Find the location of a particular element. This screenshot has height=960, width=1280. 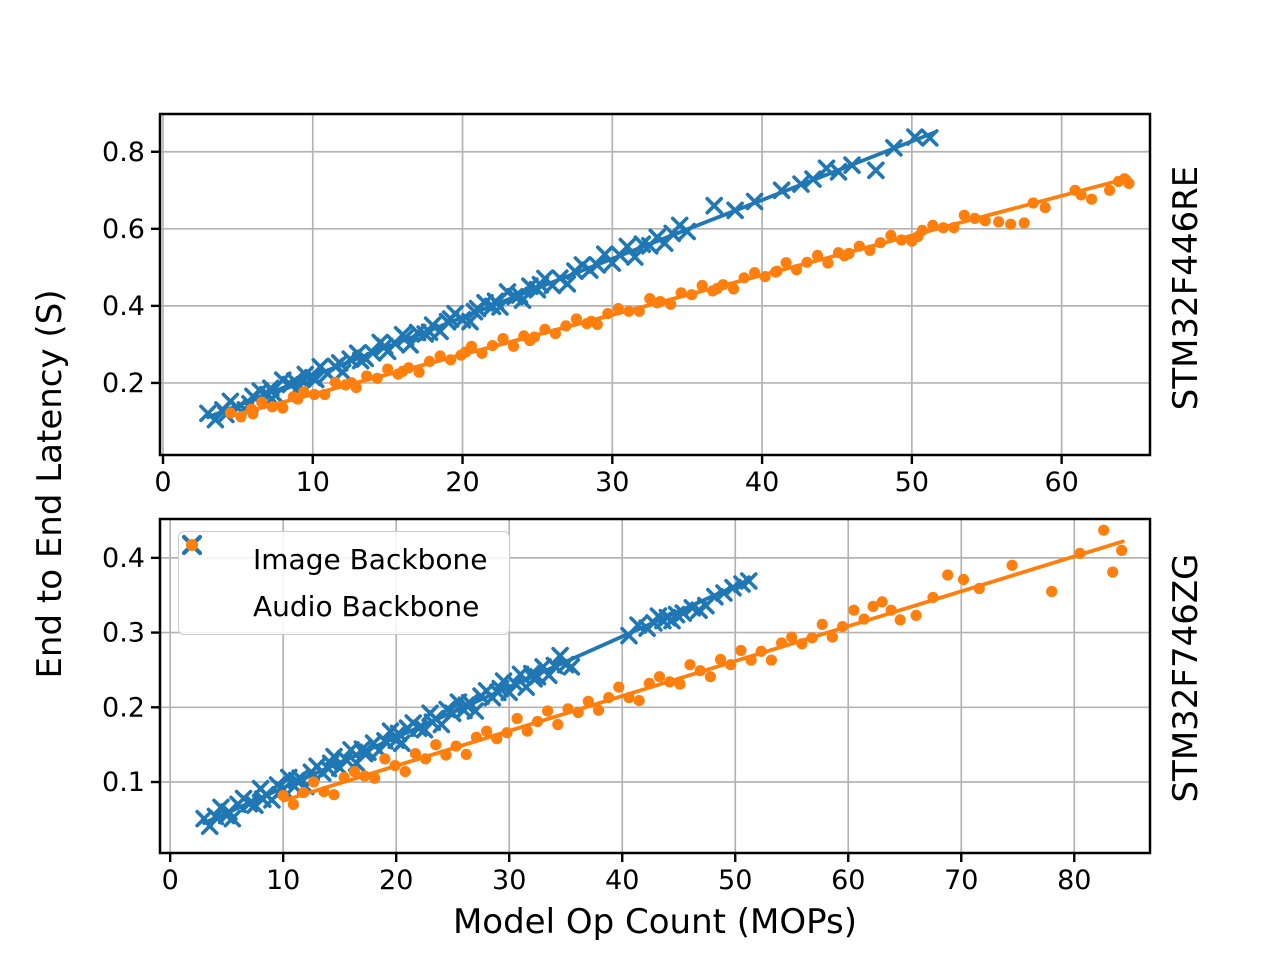

fit-line-image-backbone is located at coordinates (477, 701).